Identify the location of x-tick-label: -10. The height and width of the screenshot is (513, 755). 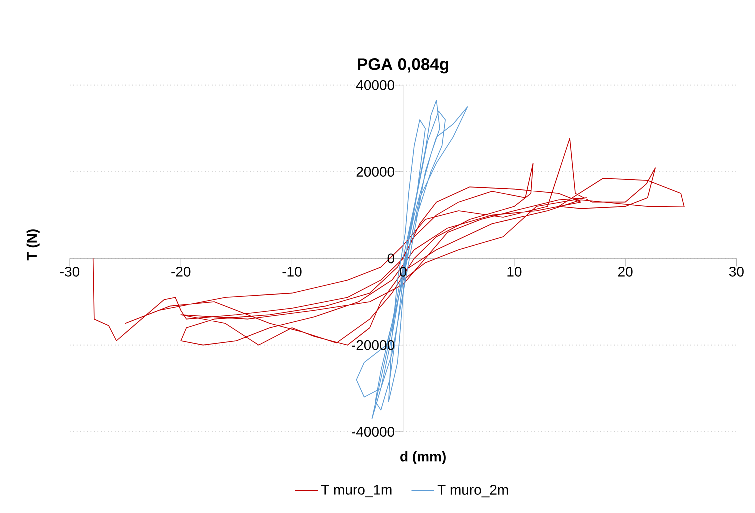
(292, 271).